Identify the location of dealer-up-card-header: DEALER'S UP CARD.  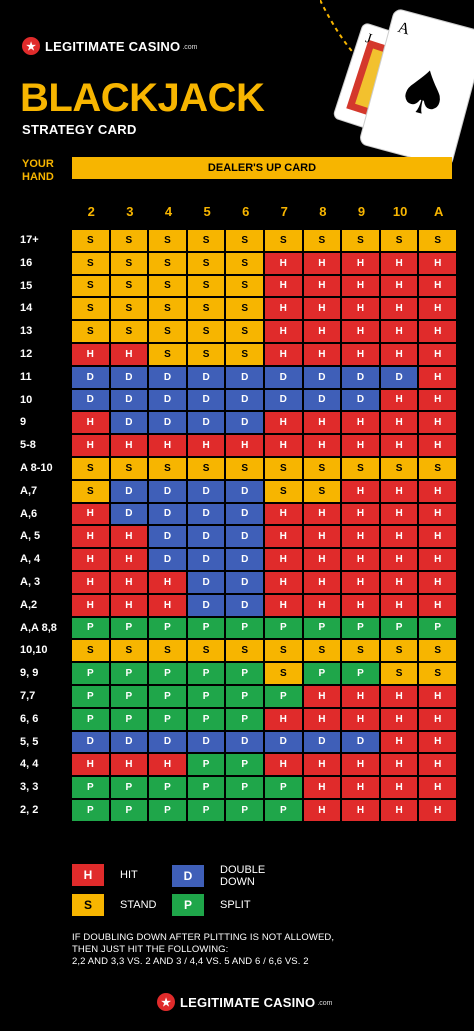
(262, 168).